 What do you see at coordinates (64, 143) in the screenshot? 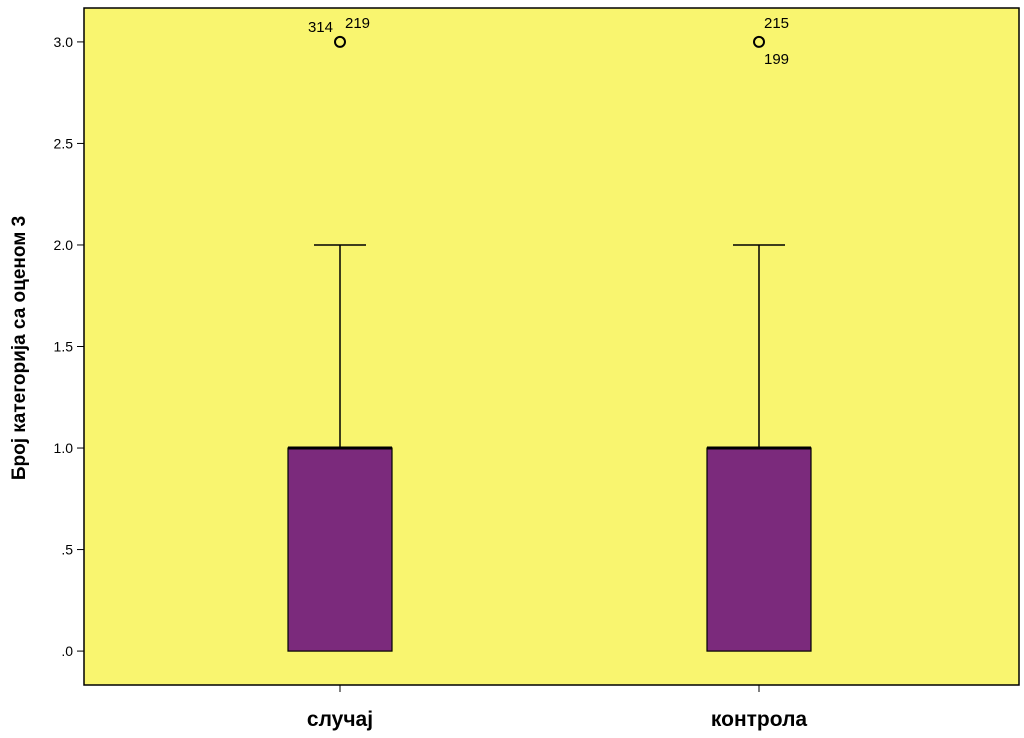
I see `y-tick-label: 2.5` at bounding box center [64, 143].